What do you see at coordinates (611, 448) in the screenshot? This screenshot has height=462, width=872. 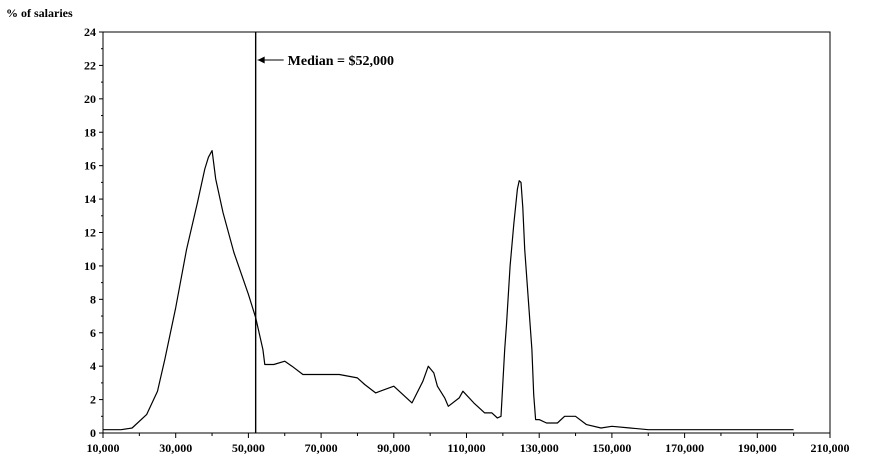 I see `x-tick-label: 150,000` at bounding box center [611, 448].